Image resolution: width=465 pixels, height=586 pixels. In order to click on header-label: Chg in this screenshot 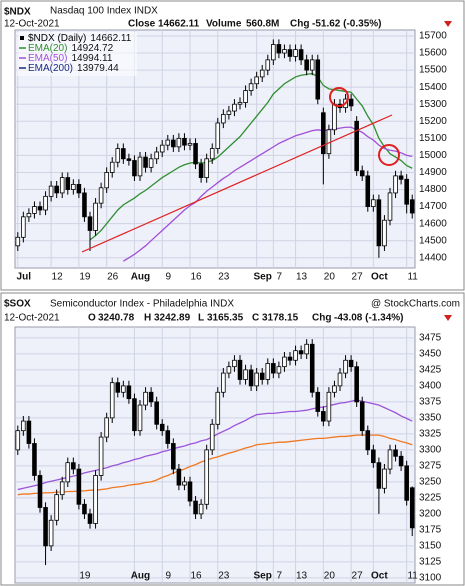, I will do `click(321, 318)`.